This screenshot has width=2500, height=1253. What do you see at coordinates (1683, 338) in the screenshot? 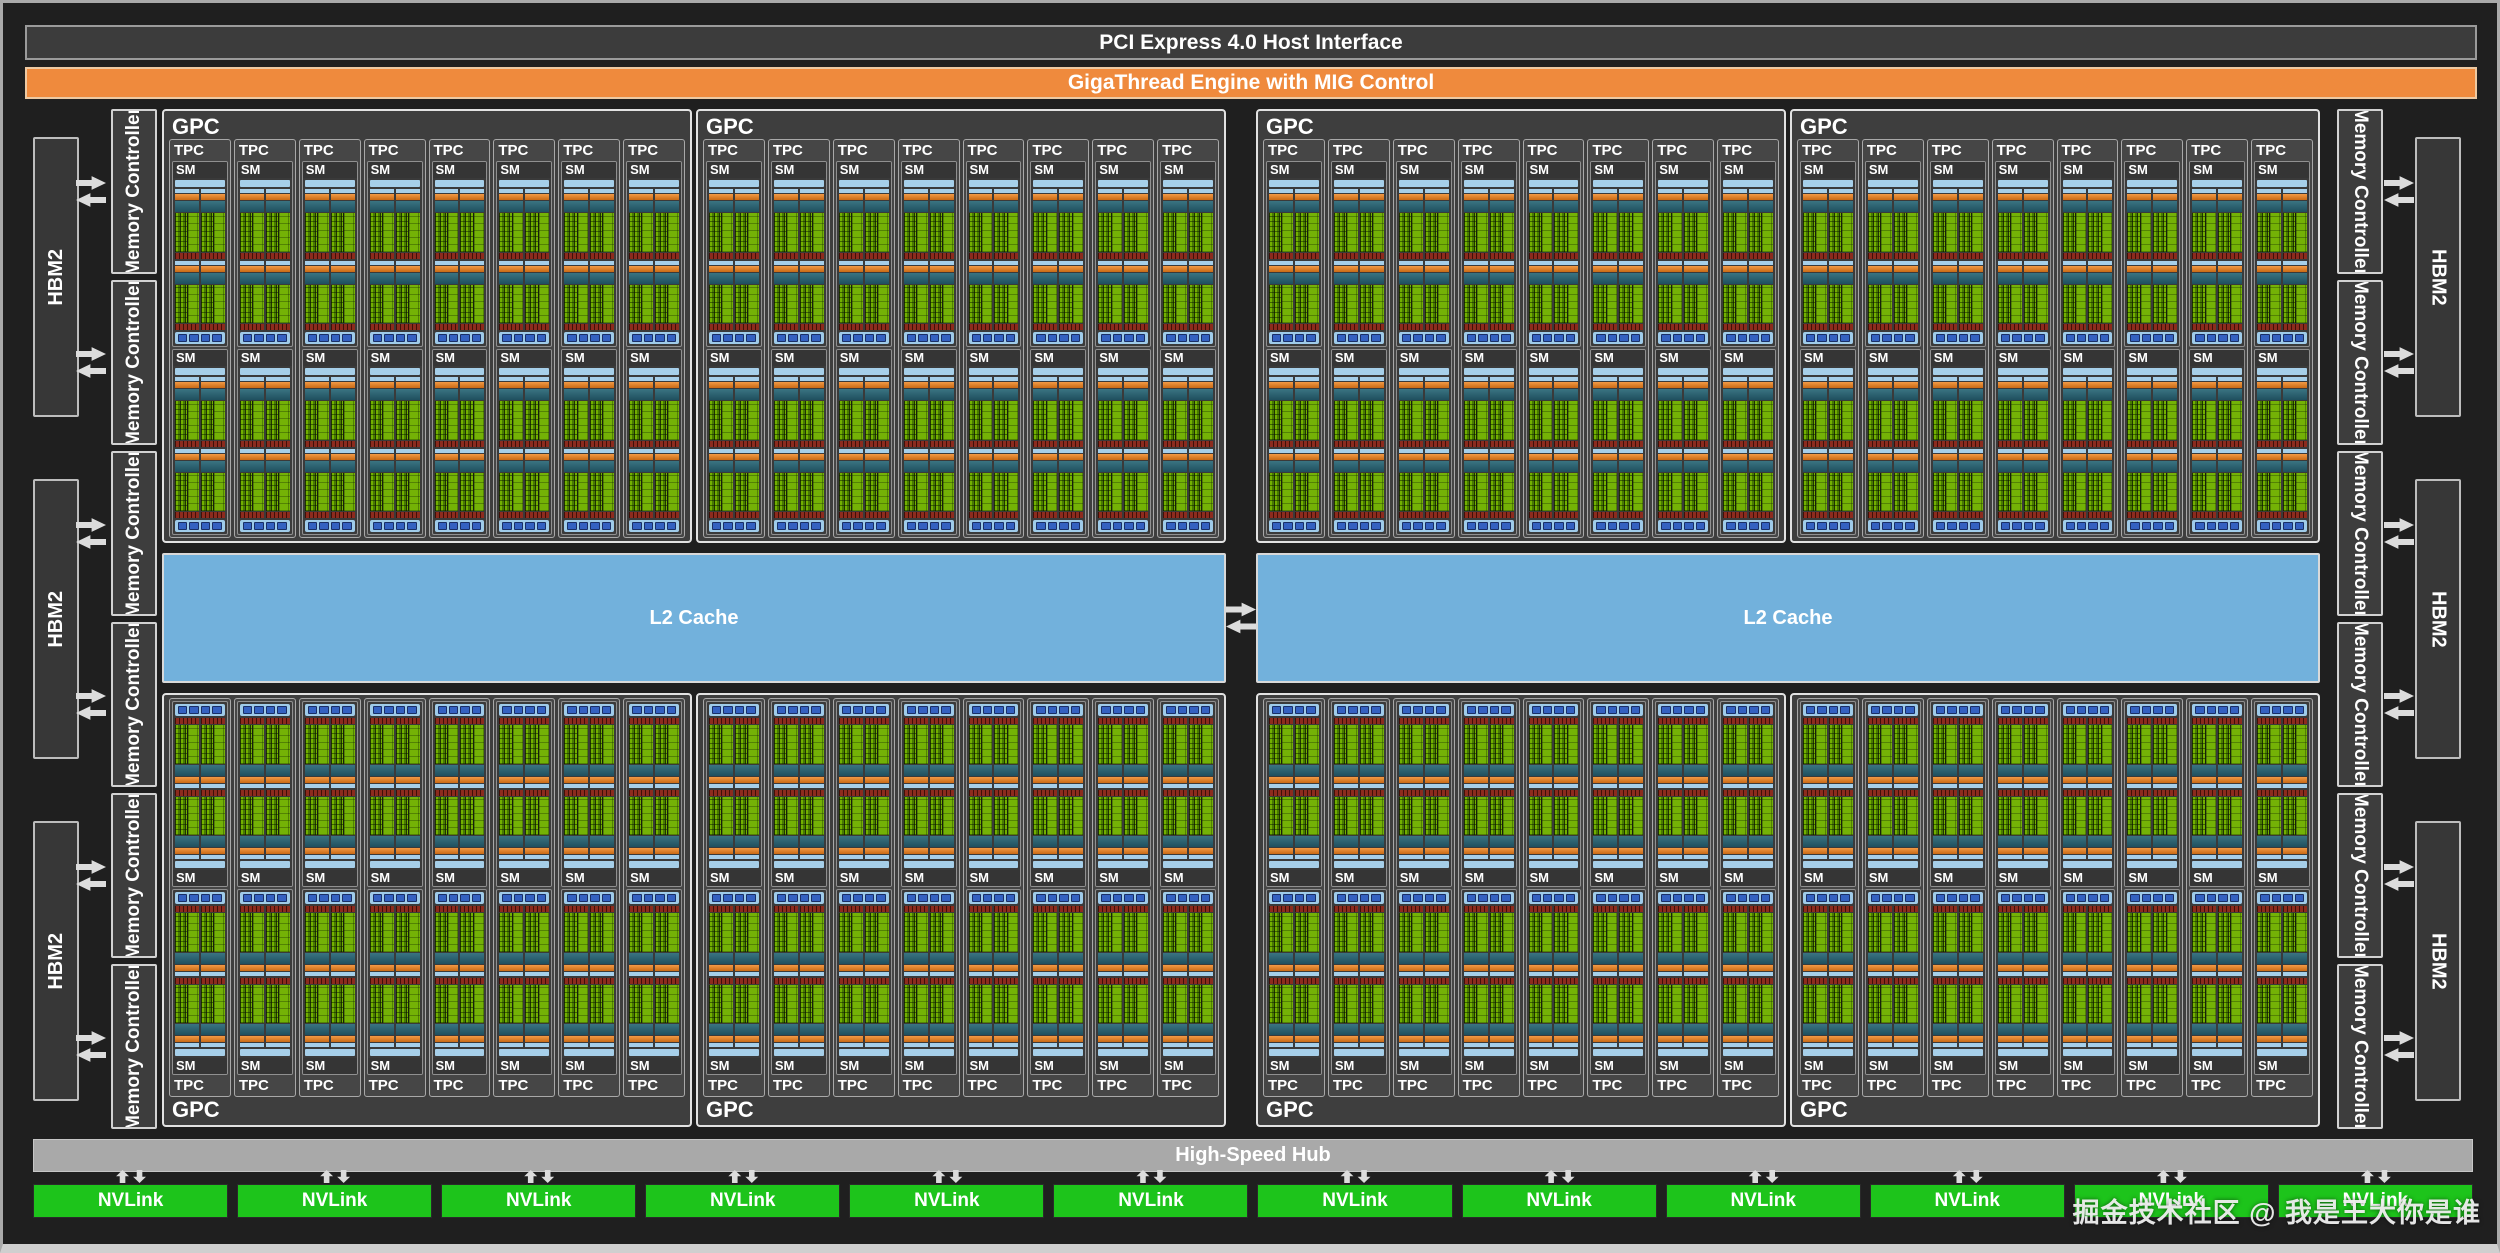
I see `tpc-block: TPC SM SM` at bounding box center [1683, 338].